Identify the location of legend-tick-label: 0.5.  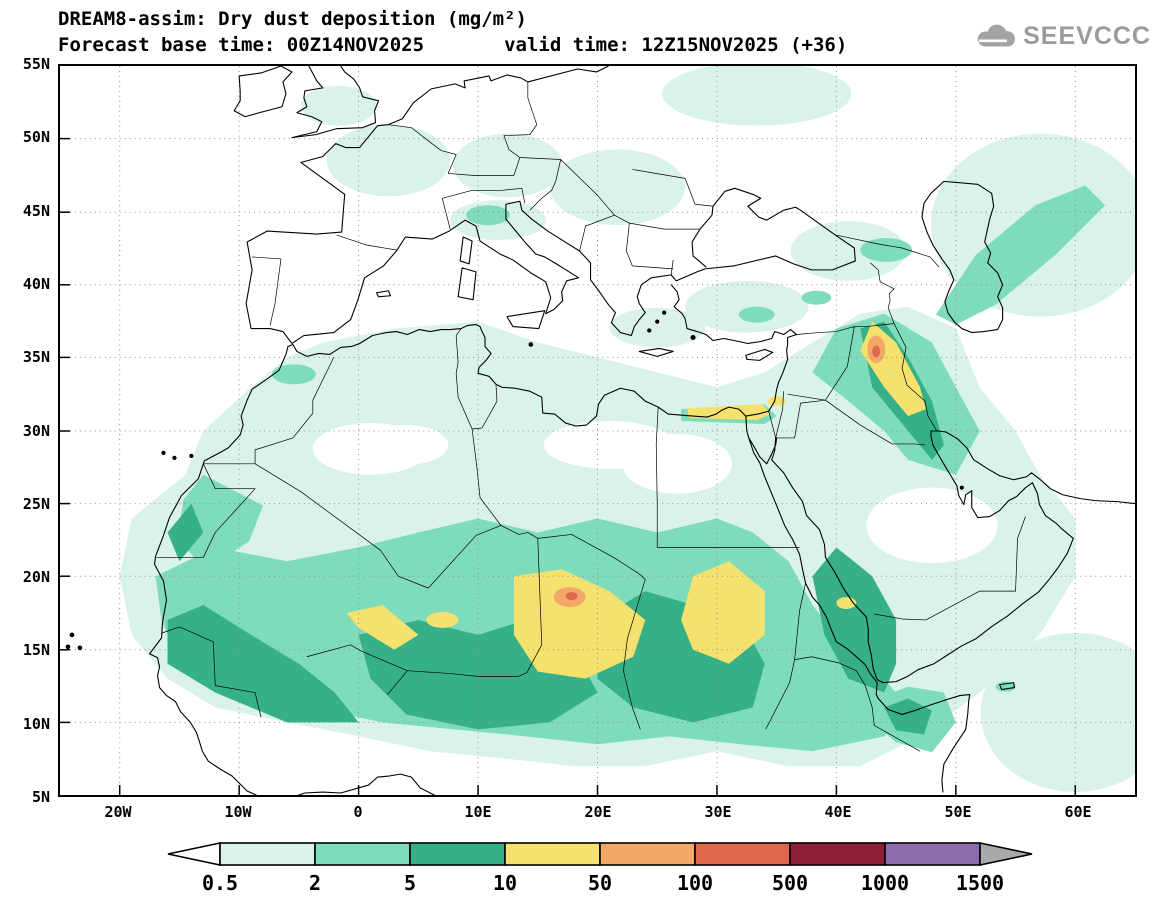
(220, 883).